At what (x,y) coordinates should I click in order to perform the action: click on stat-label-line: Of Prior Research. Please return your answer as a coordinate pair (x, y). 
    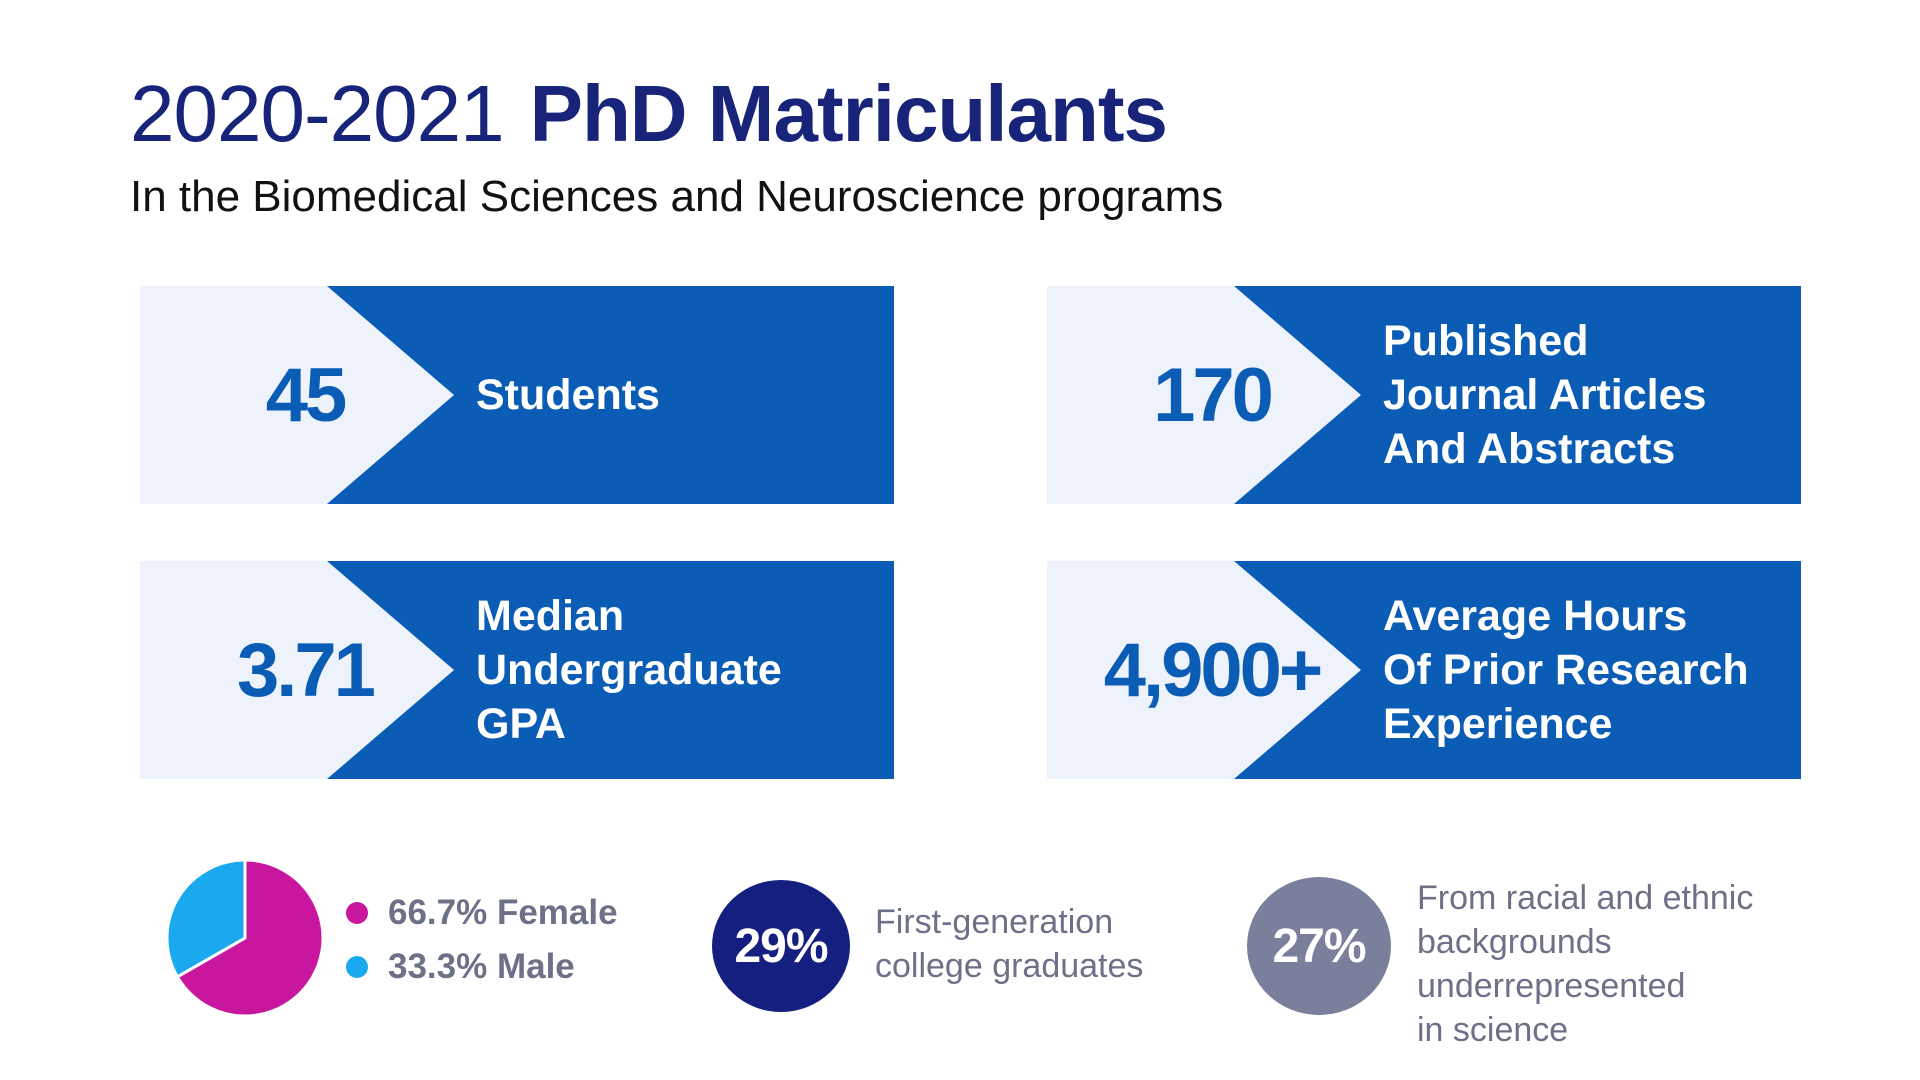
    Looking at the image, I should click on (1566, 670).